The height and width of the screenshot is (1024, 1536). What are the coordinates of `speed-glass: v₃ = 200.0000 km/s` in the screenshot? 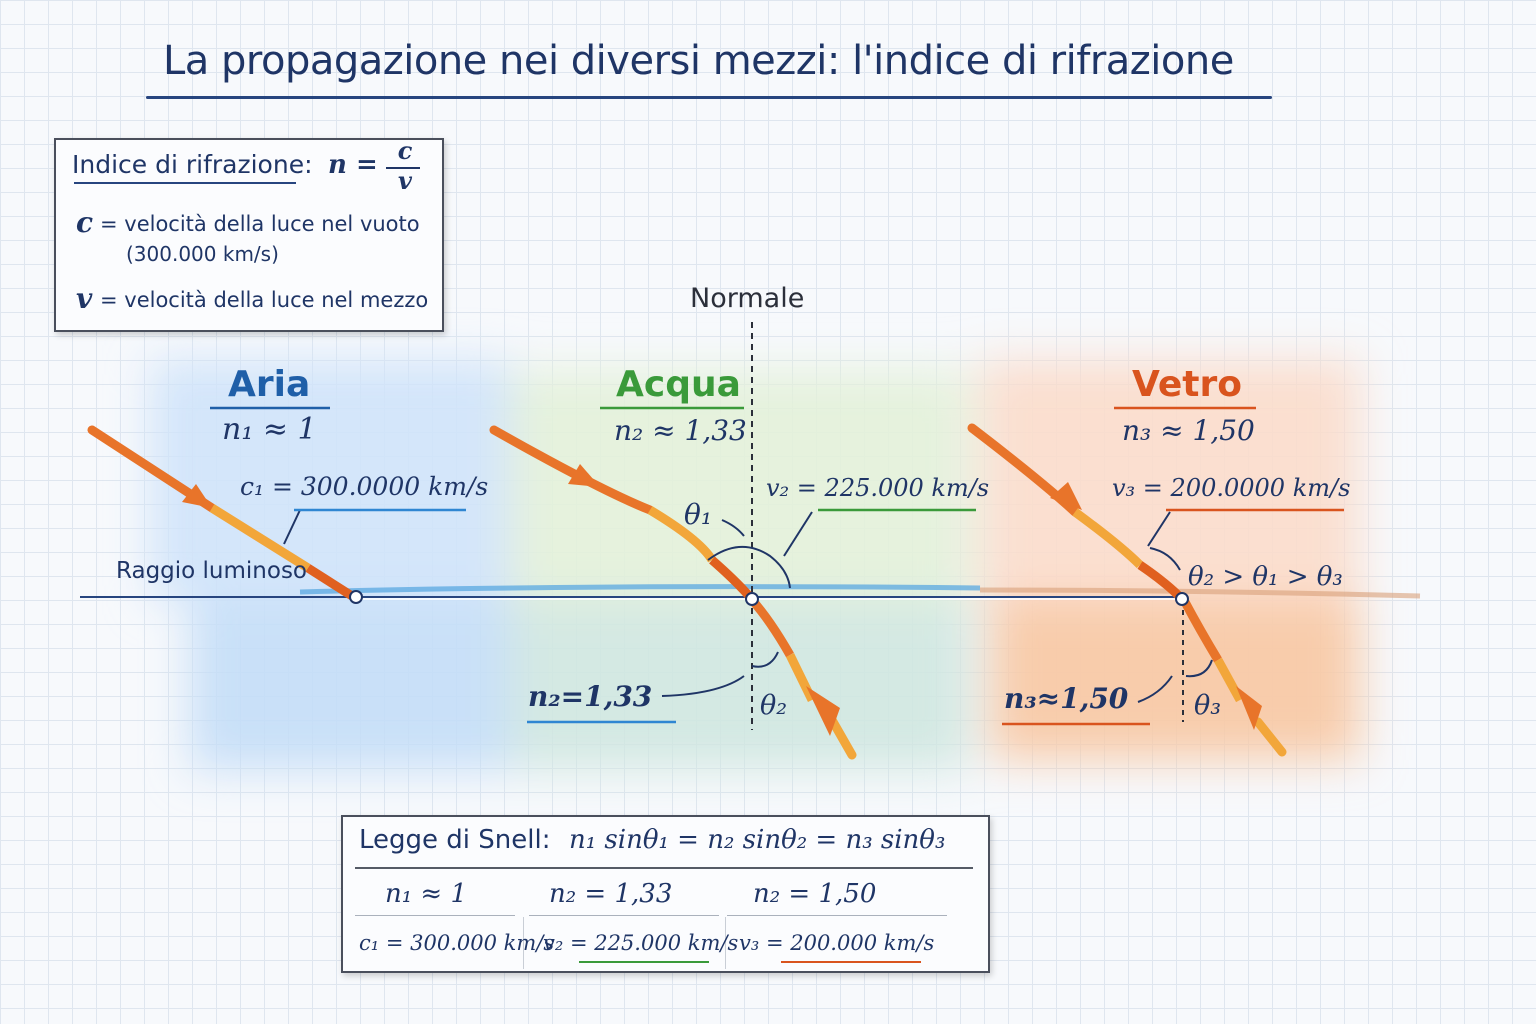 It's located at (1231, 488).